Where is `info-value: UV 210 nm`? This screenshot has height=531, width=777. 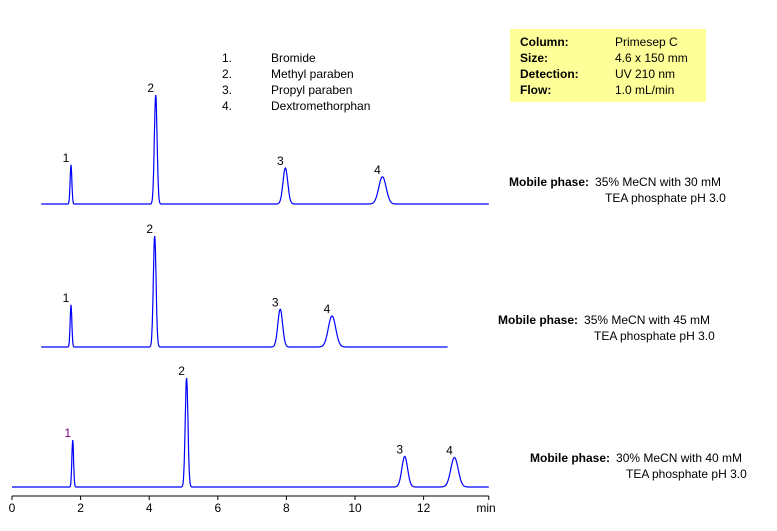
info-value: UV 210 nm is located at coordinates (645, 74).